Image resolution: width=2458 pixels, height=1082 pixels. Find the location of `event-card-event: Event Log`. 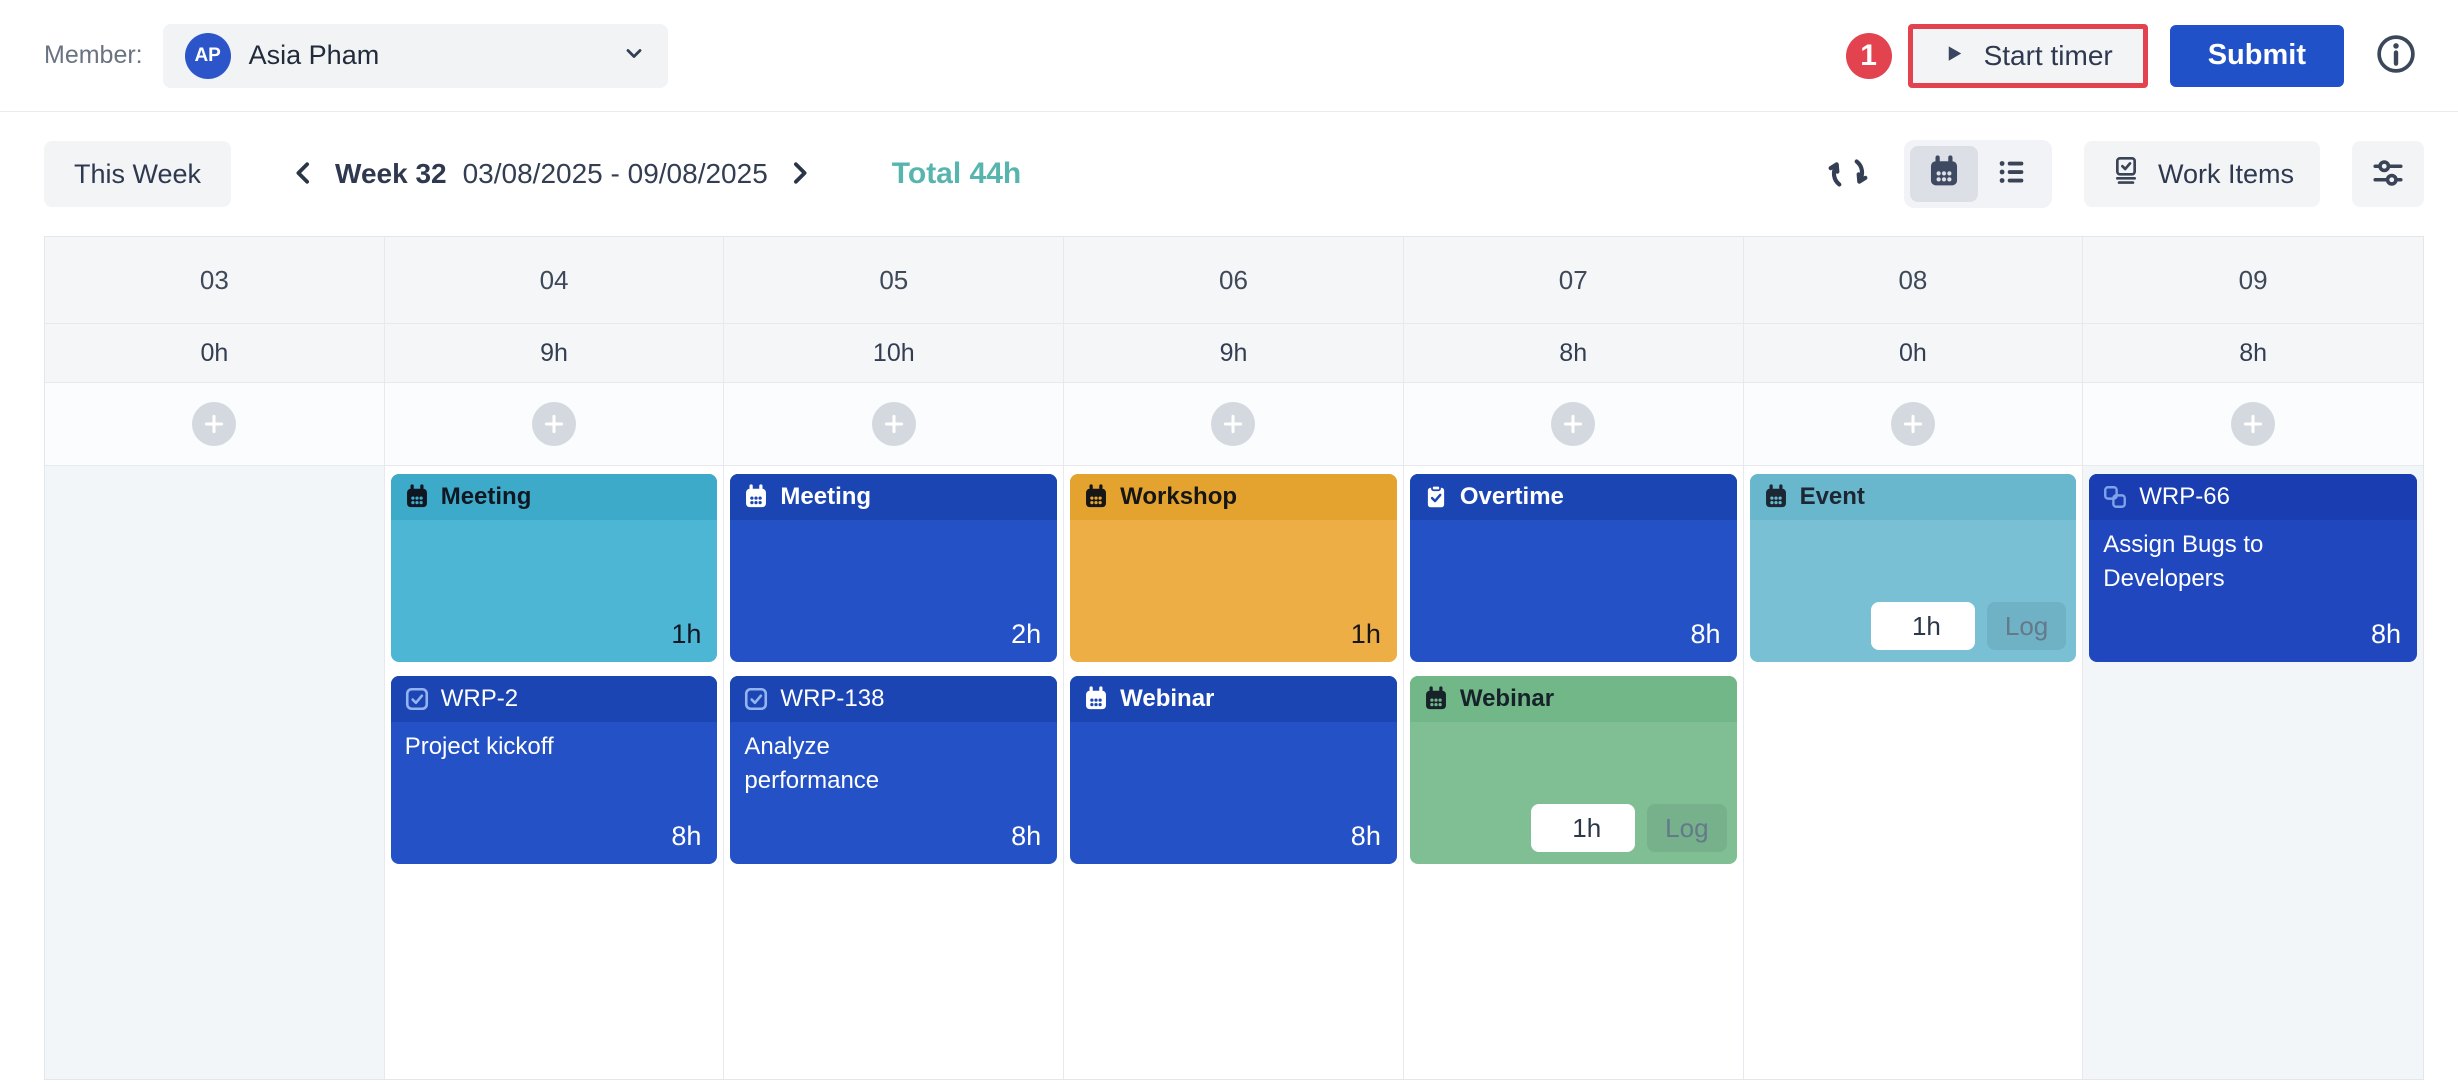

event-card-event: Event Log is located at coordinates (1913, 568).